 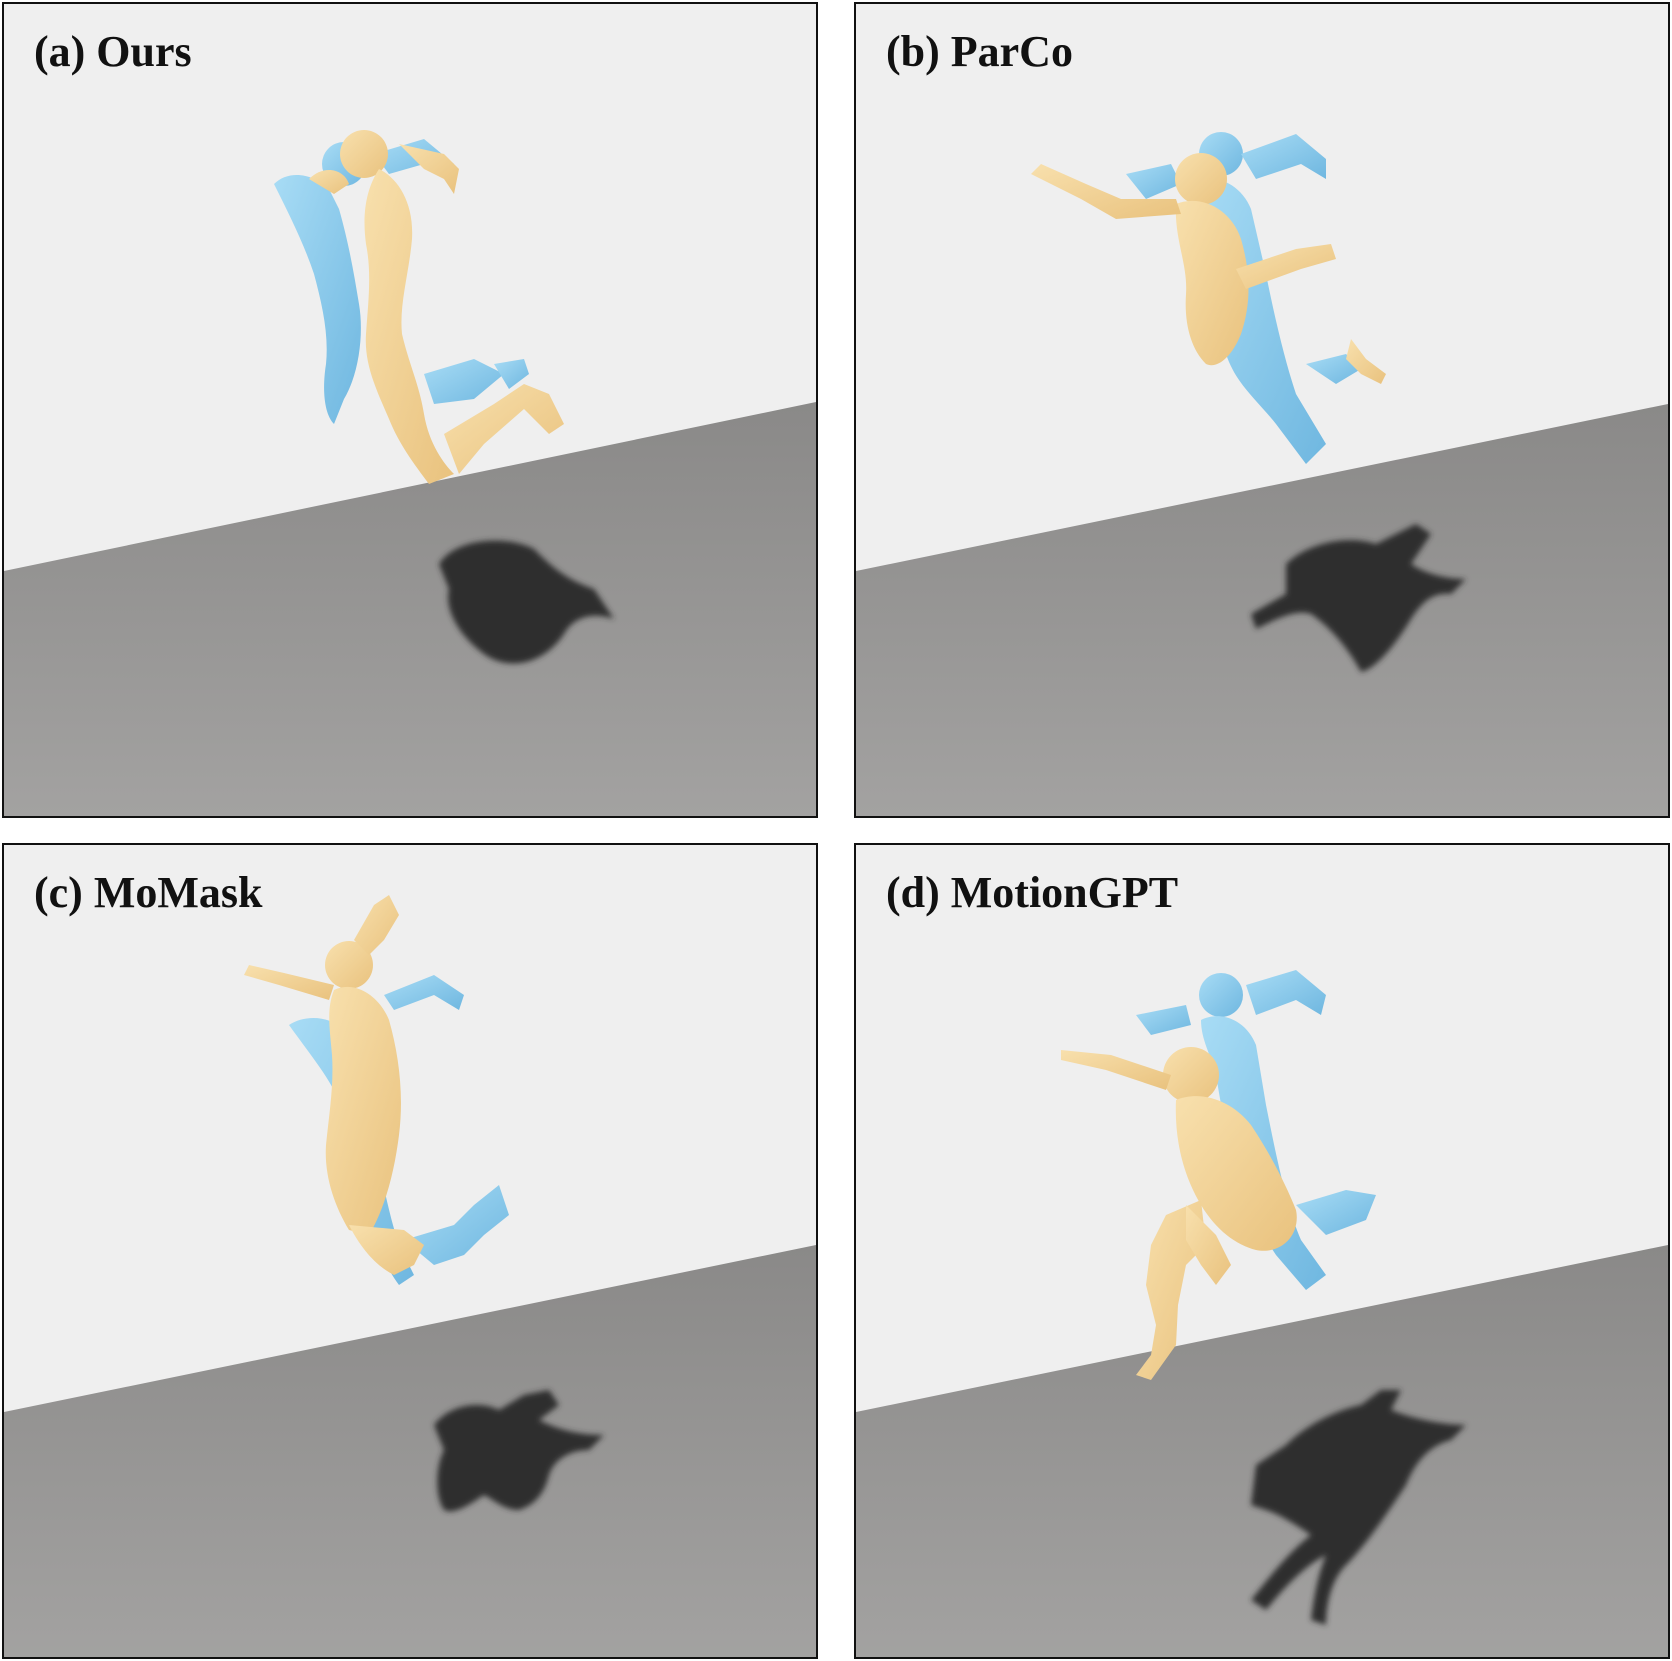 What do you see at coordinates (148, 892) in the screenshot?
I see `panel-label-c: (c) MoMask` at bounding box center [148, 892].